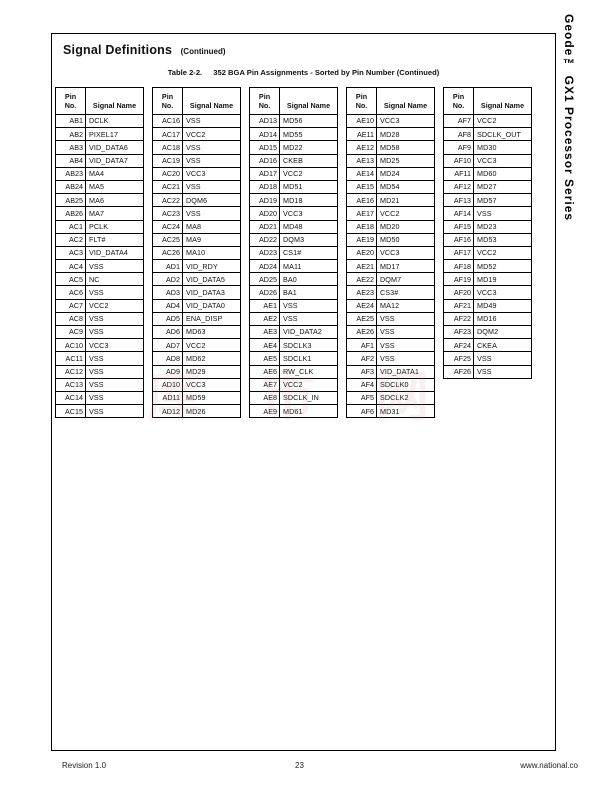  Describe the element at coordinates (99, 160) in the screenshot. I see `pin-row: AB4 VID_DATA7` at that location.